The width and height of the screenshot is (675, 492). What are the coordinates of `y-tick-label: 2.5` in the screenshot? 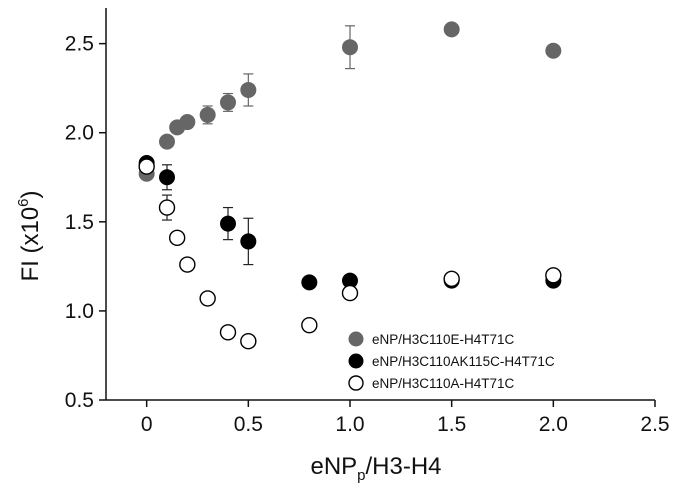 It's located at (79, 44).